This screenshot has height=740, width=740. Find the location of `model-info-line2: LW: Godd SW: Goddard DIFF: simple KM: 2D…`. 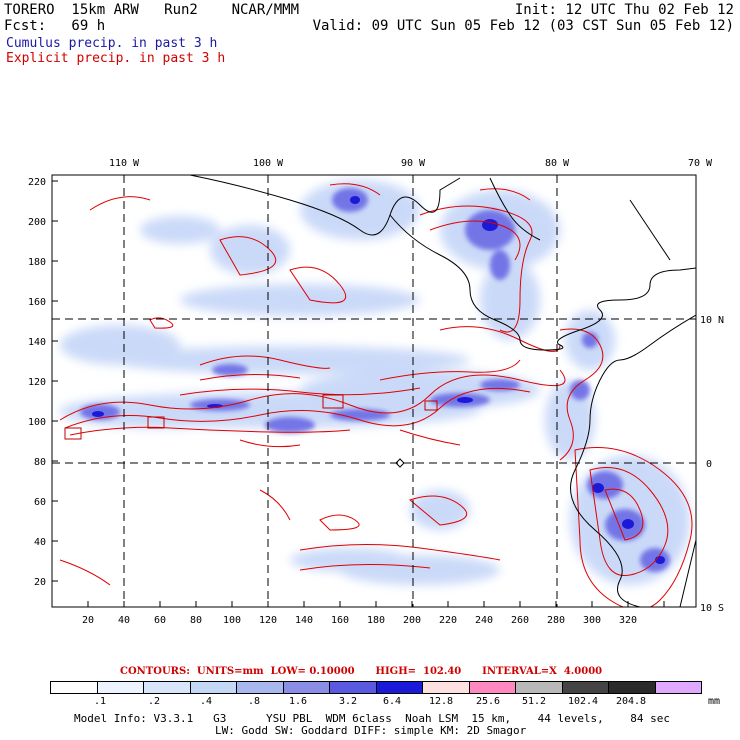

model-info-line2: LW: Godd SW: Goddard DIFF: simple KM: 2D… is located at coordinates (371, 730).